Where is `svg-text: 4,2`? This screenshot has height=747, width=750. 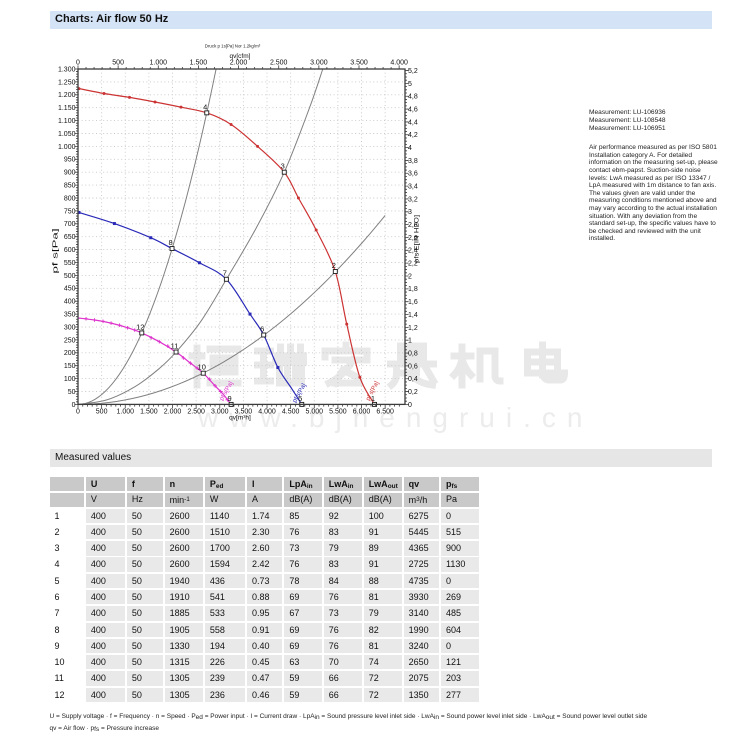 svg-text: 4,2 is located at coordinates (413, 135).